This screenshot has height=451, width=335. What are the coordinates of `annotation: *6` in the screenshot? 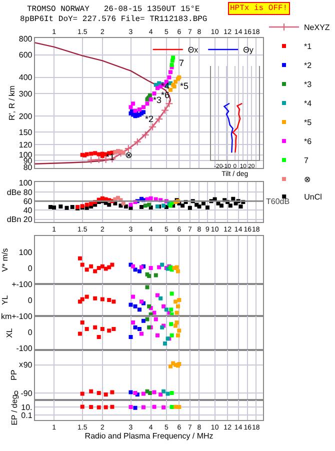 It's located at (165, 95).